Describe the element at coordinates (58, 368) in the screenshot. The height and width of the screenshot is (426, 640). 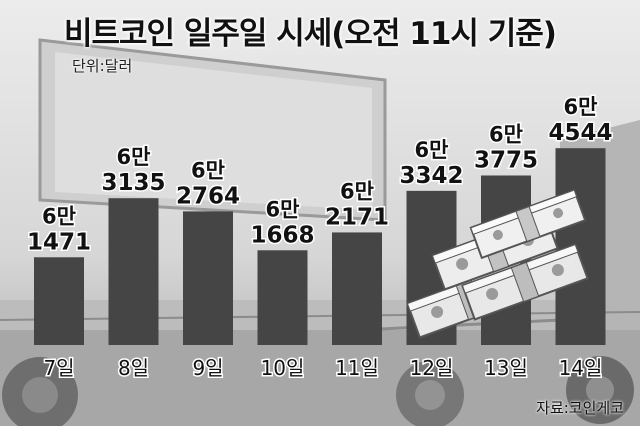
I see `category-label: 7일` at that location.